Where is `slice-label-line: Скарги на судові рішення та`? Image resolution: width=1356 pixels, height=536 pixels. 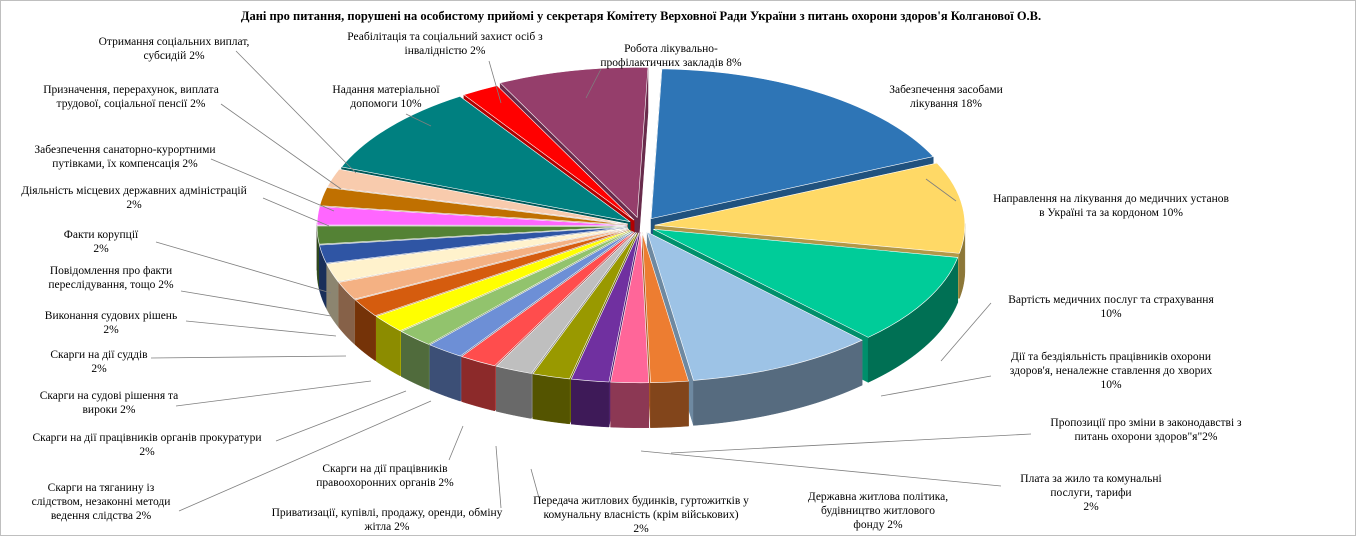
slice-label-line: Скарги на судові рішення та is located at coordinates (109, 396).